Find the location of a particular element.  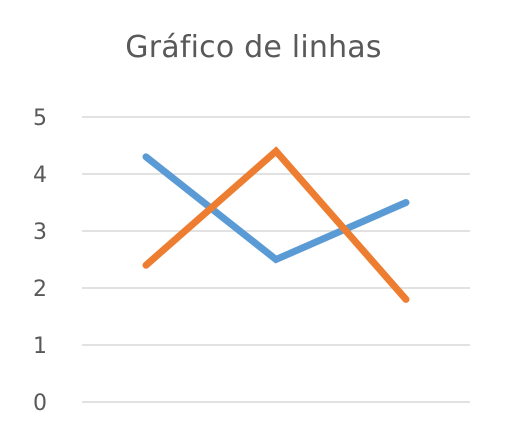

y-tick-label-2: 2 is located at coordinates (40, 289).